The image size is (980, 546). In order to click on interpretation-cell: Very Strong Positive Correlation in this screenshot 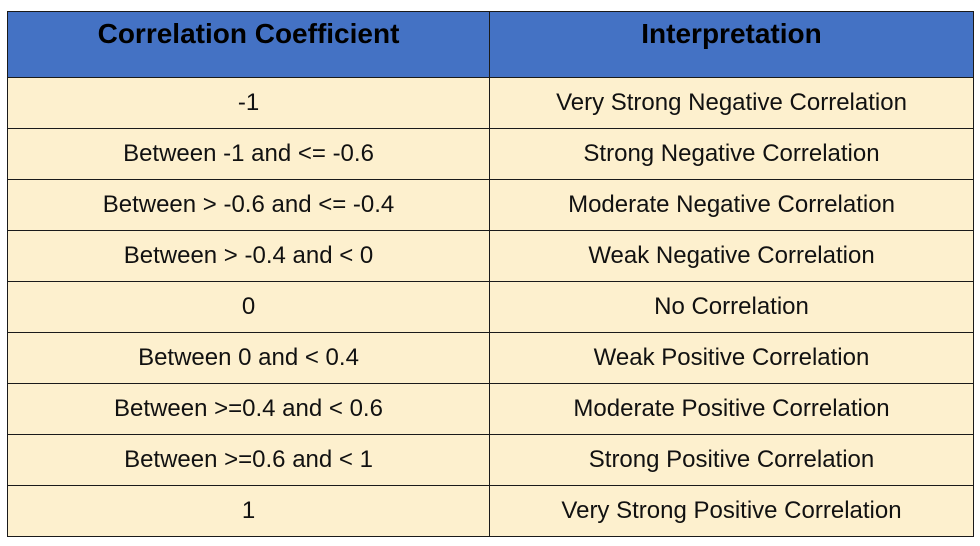, I will do `click(731, 511)`.